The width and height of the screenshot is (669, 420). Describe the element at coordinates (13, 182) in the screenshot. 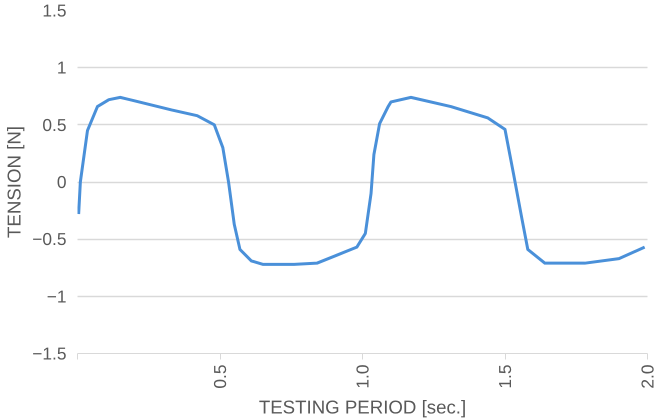

I see `y-axis-title: TENSION [N]` at that location.